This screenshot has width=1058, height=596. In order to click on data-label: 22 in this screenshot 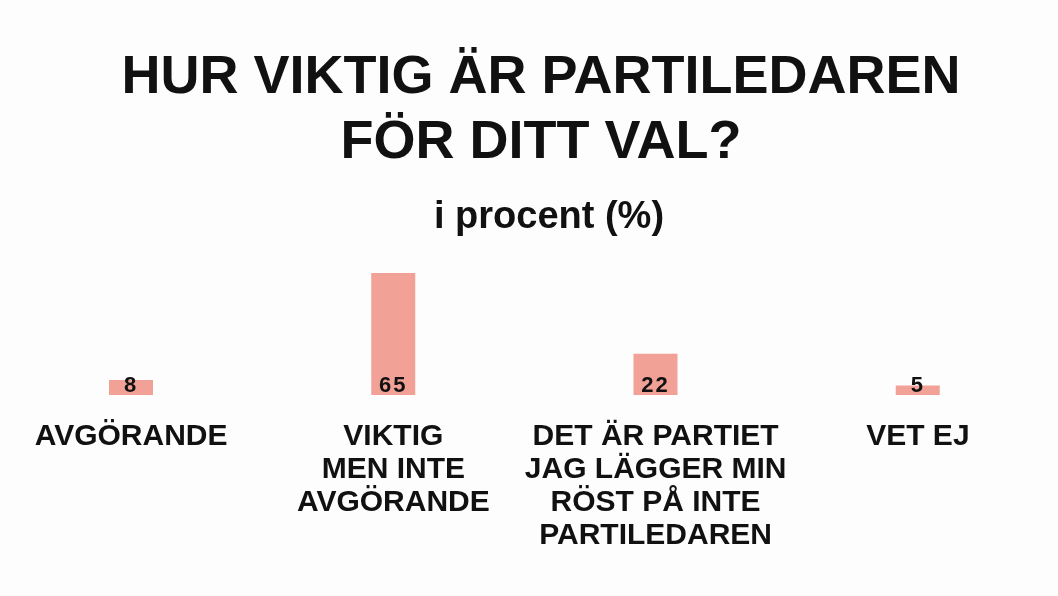, I will do `click(655, 384)`.